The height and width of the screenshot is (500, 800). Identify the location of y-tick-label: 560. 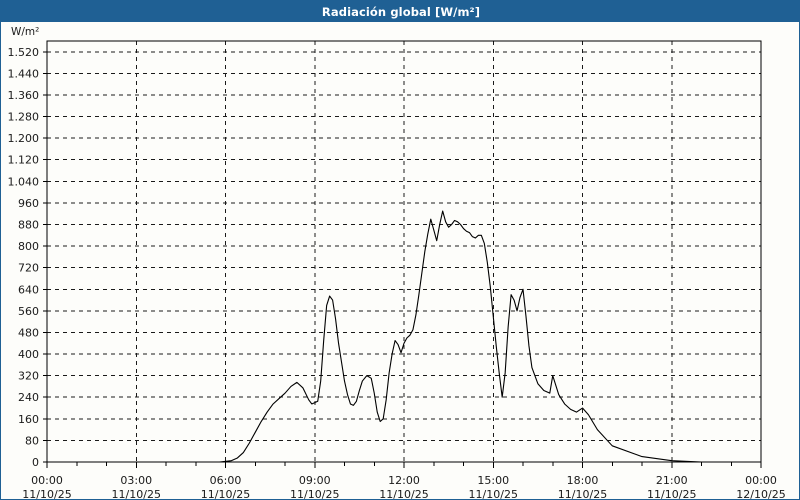
(28, 311).